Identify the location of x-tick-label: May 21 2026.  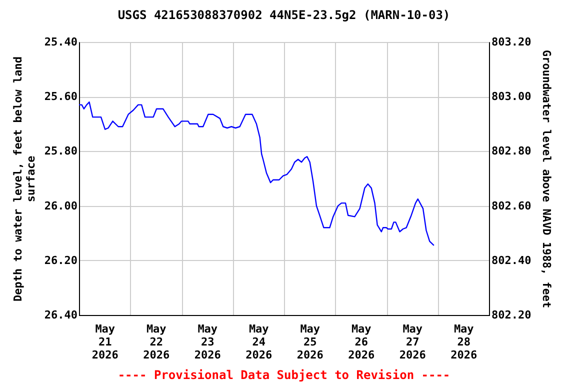
(105, 342).